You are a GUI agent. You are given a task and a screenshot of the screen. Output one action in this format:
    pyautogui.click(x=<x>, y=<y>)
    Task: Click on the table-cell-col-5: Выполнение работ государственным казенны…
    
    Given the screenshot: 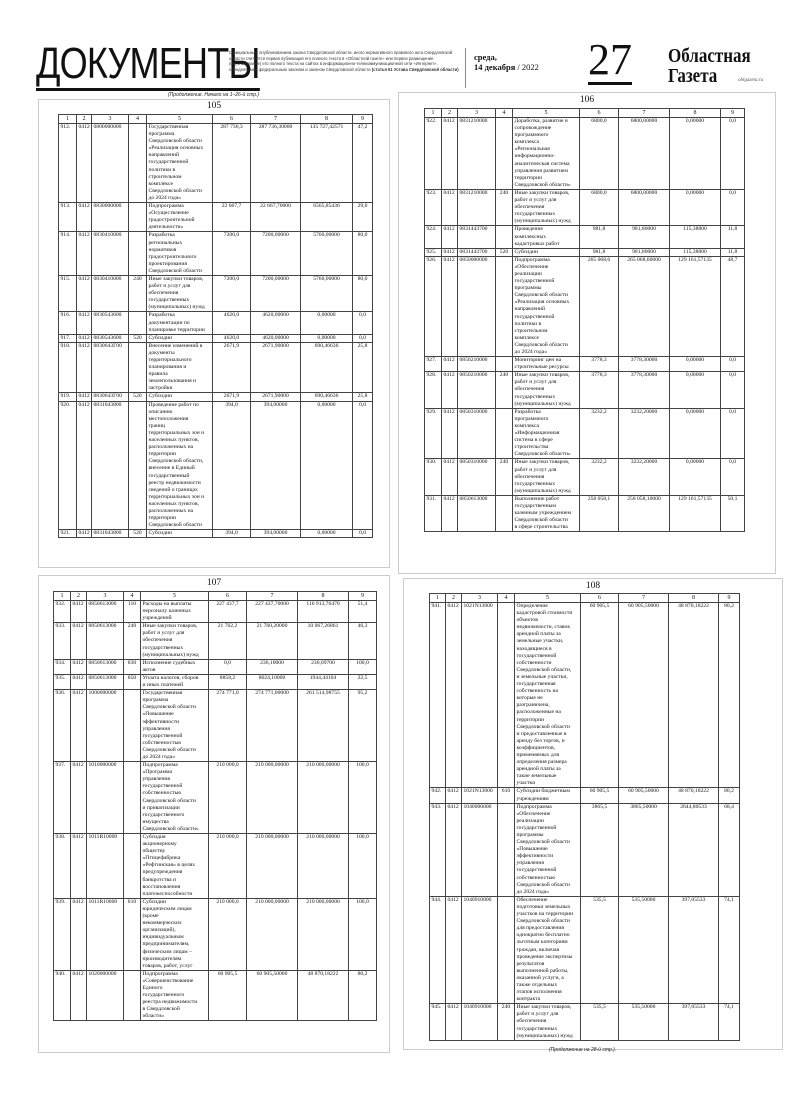 What is the action you would take?
    pyautogui.click(x=546, y=513)
    